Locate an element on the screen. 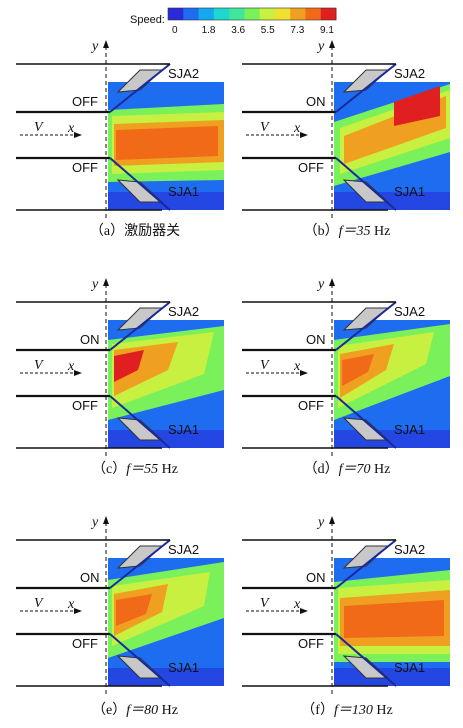 This screenshot has height=728, width=463. caption-c-prefix: （c） is located at coordinates (109, 469).